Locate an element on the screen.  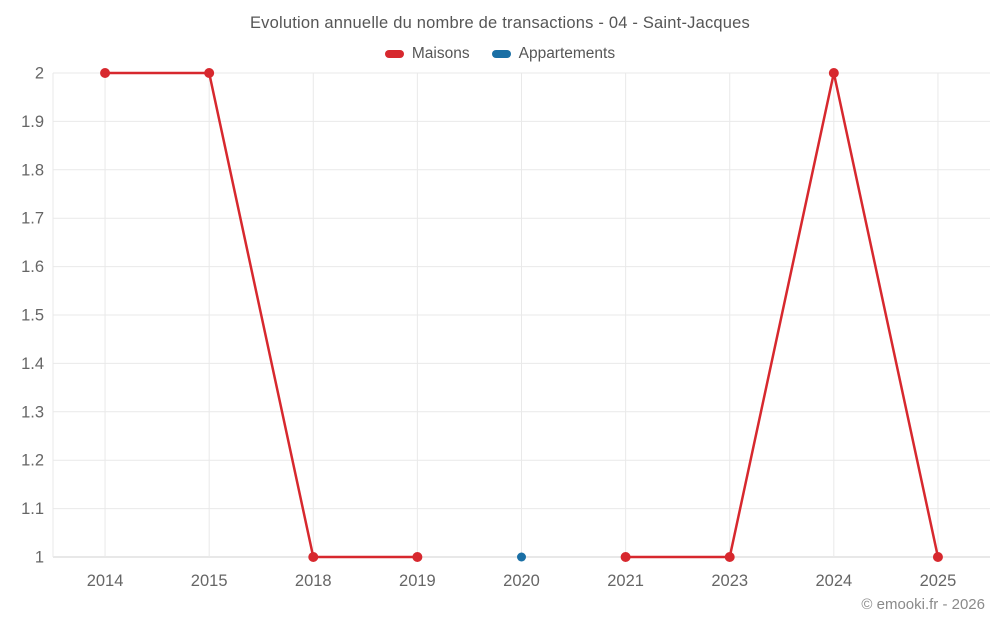
x-axis-tick-labels: 2014 2015 2018 2019 2020 2021 2023 2024 2025 is located at coordinates (522, 581).